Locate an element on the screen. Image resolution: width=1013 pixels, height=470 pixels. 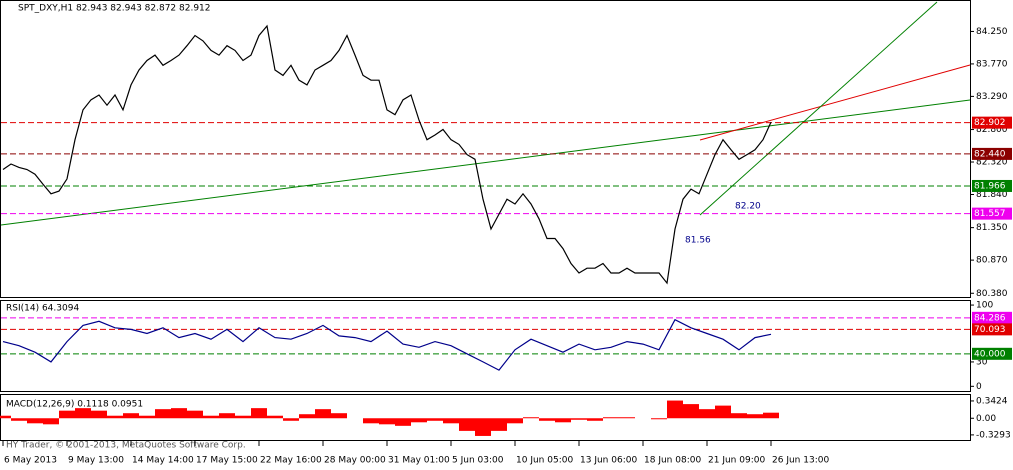
annotation: 81.56 is located at coordinates (698, 241).